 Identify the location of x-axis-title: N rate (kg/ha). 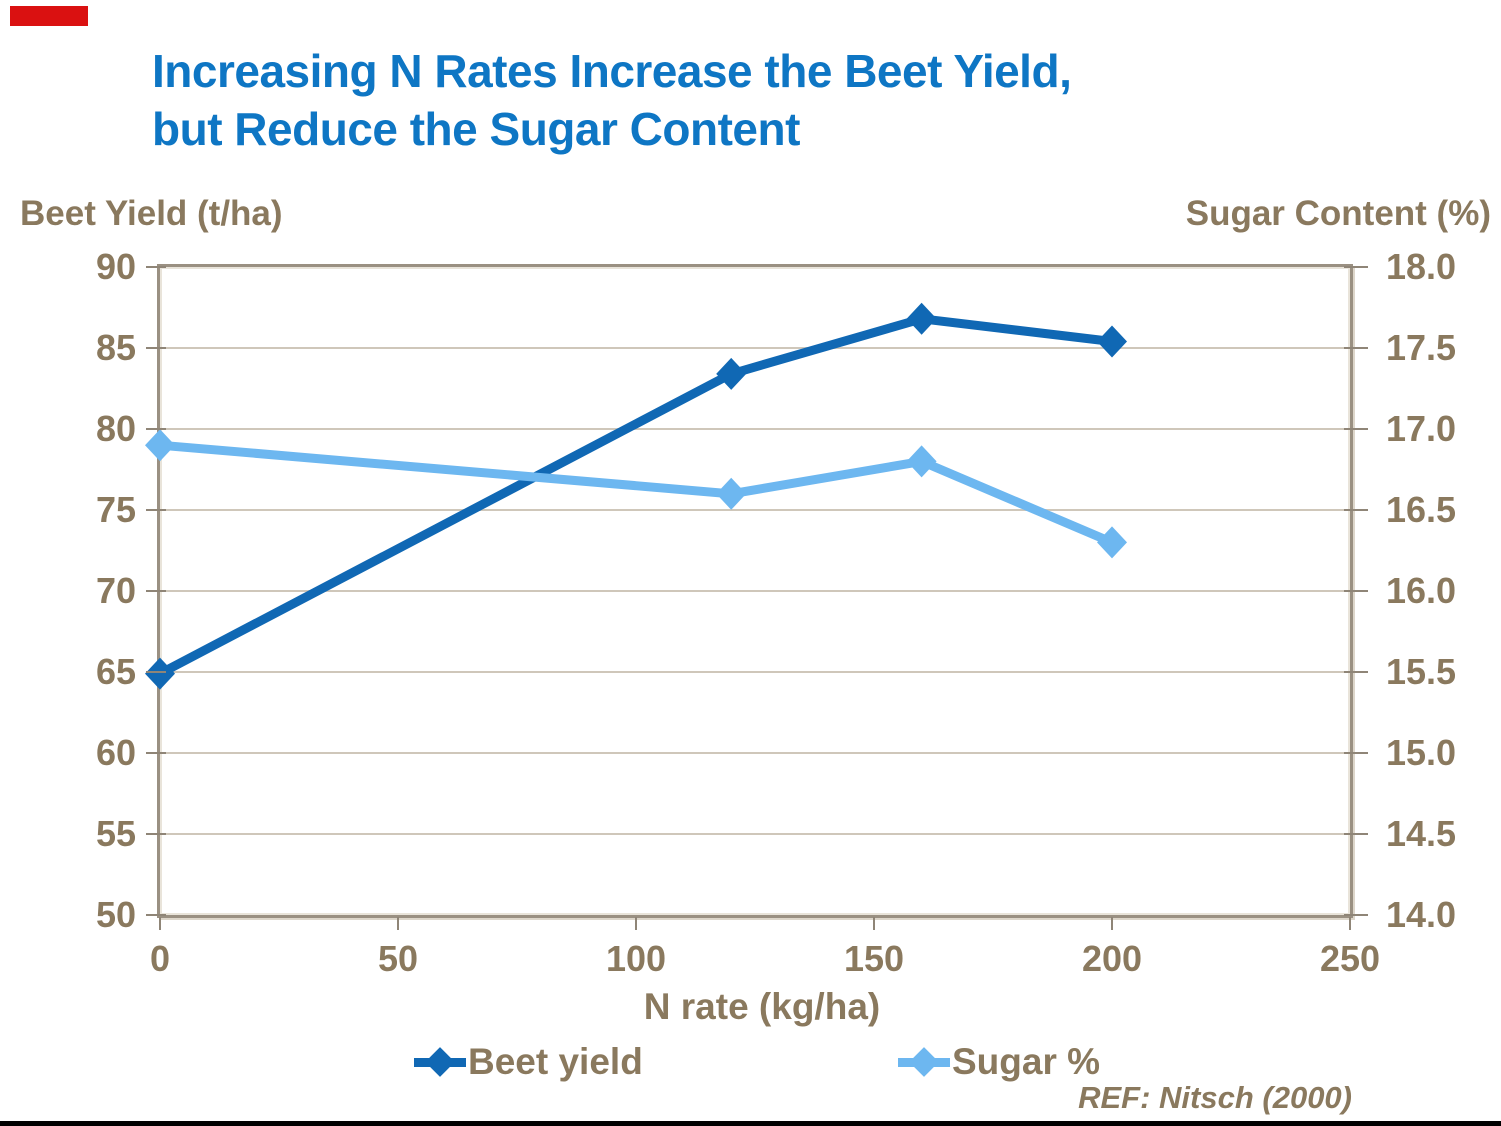
(762, 1006).